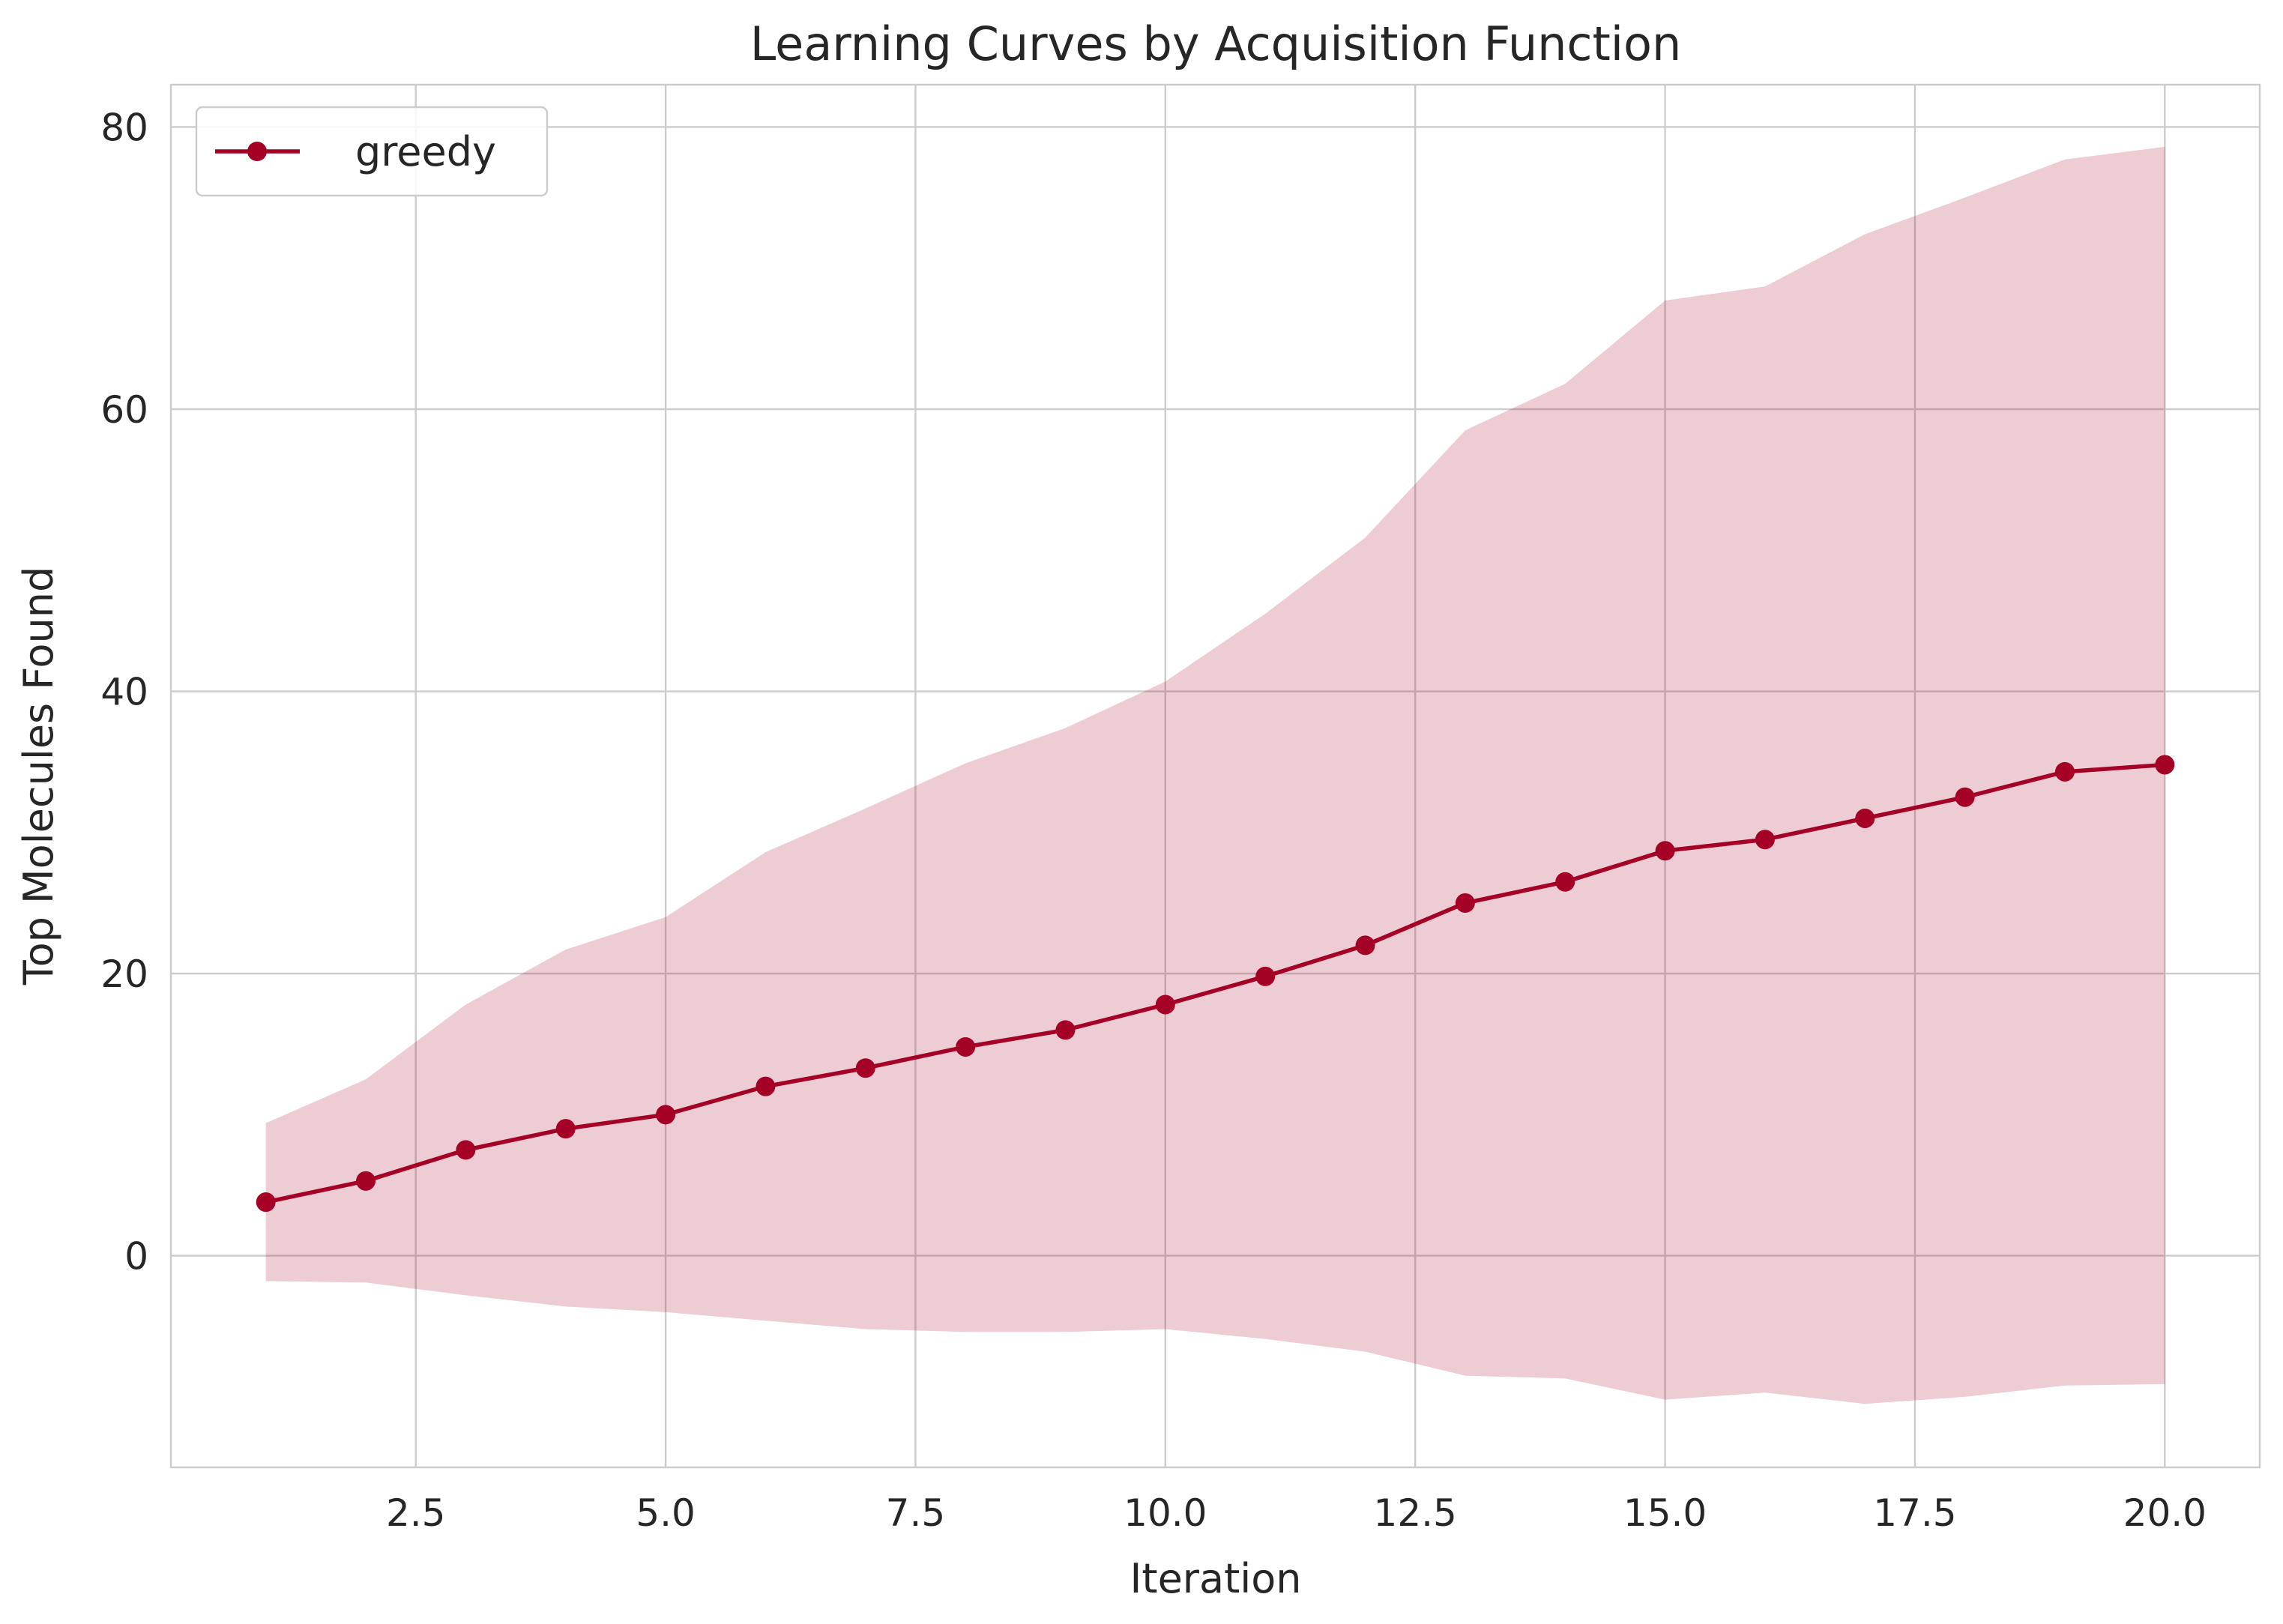 The height and width of the screenshot is (1624, 2283). I want to click on x-tick-label: 15.0, so click(1665, 1513).